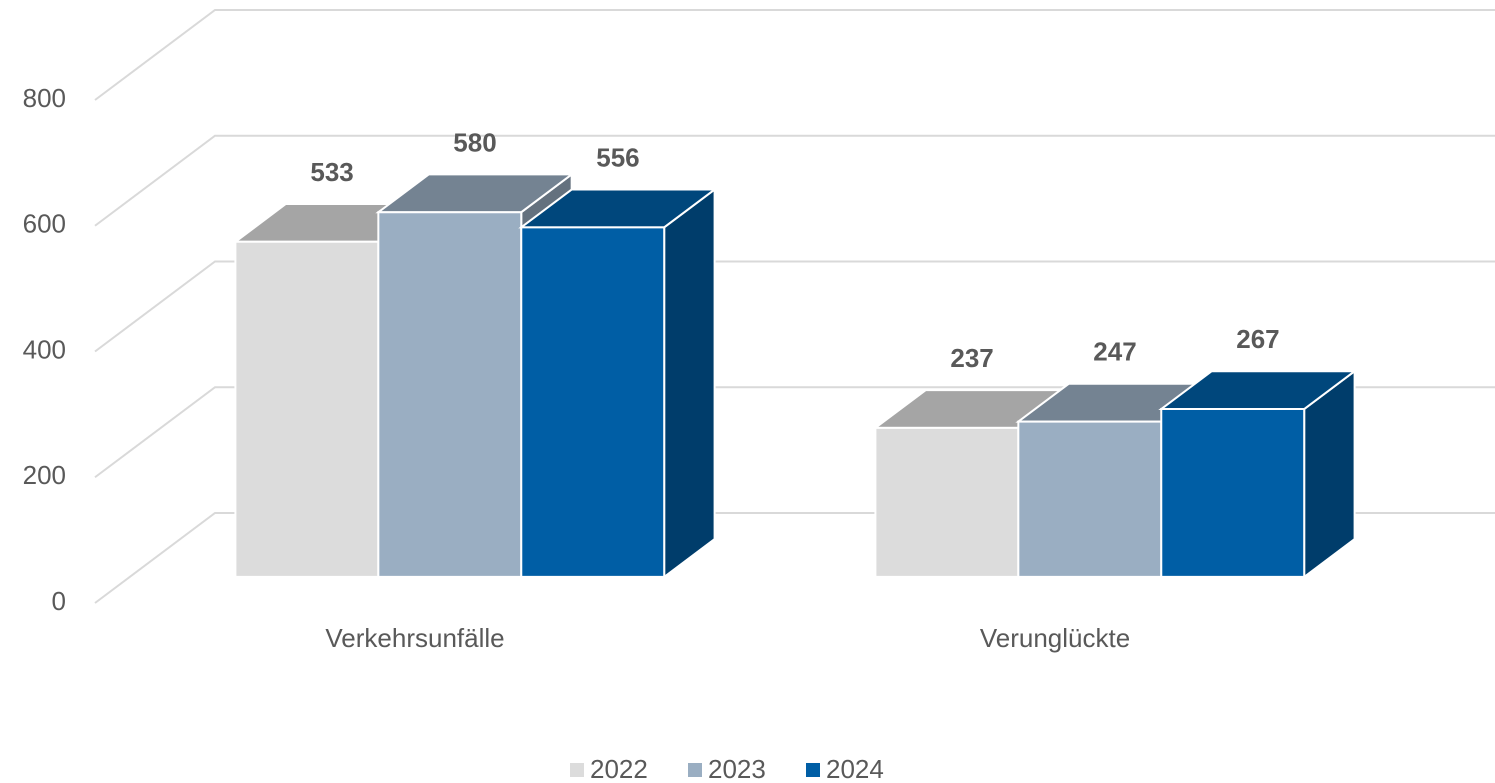  I want to click on legend-label: 2023, so click(737, 768).